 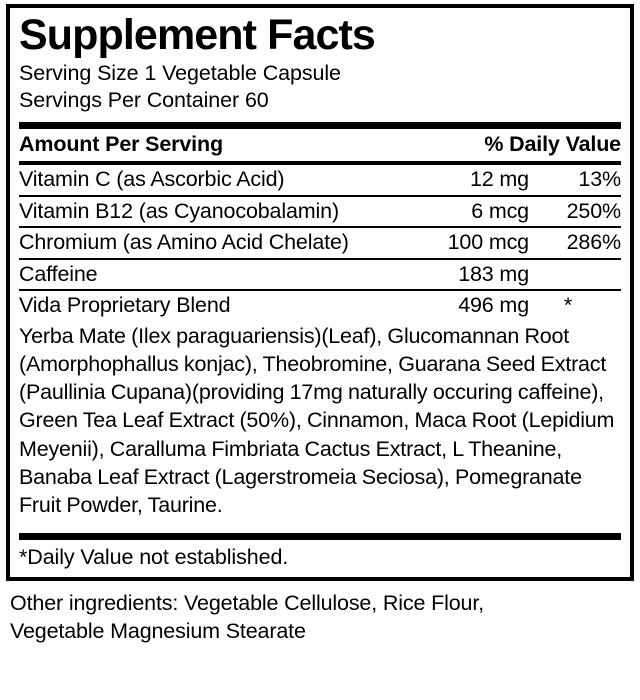 I want to click on nutrient-daily-value: *, so click(x=568, y=305).